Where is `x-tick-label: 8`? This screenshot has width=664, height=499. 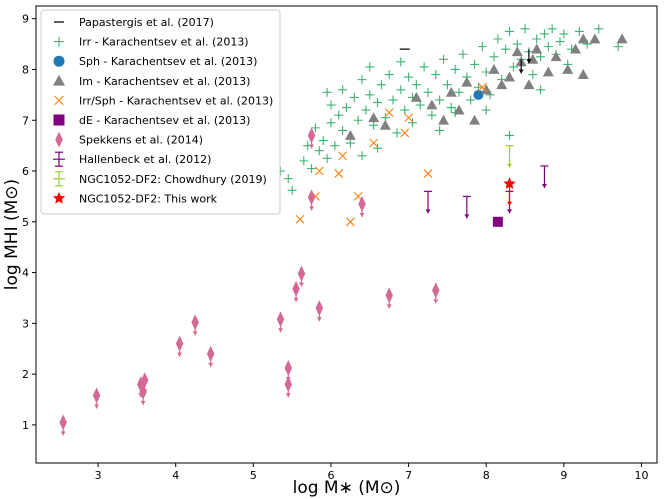 x-tick-label: 8 is located at coordinates (486, 475).